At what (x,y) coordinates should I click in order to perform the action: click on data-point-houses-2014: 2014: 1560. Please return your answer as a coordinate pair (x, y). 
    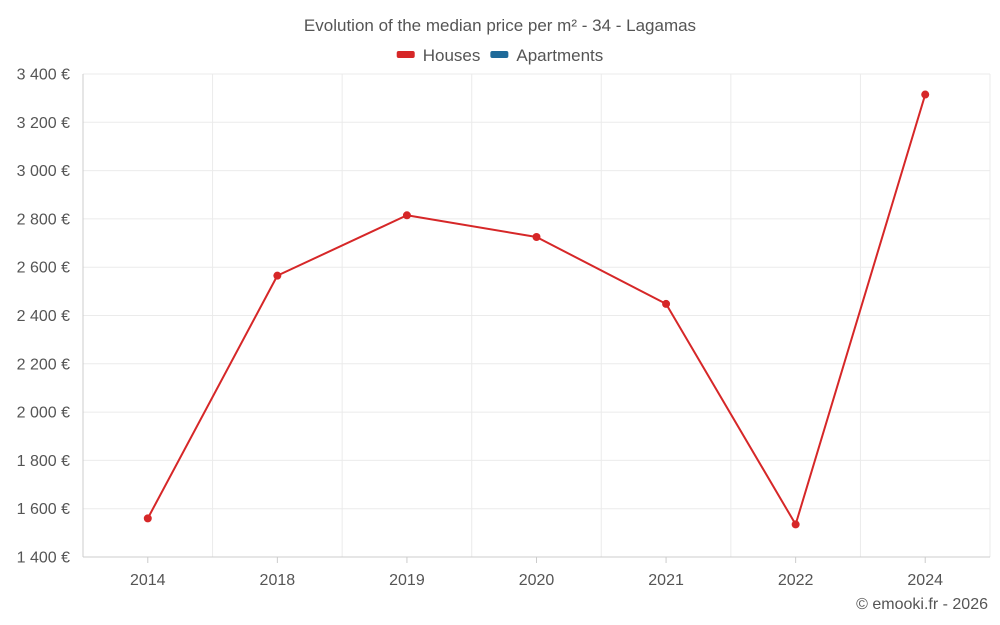
    Looking at the image, I should click on (147, 518).